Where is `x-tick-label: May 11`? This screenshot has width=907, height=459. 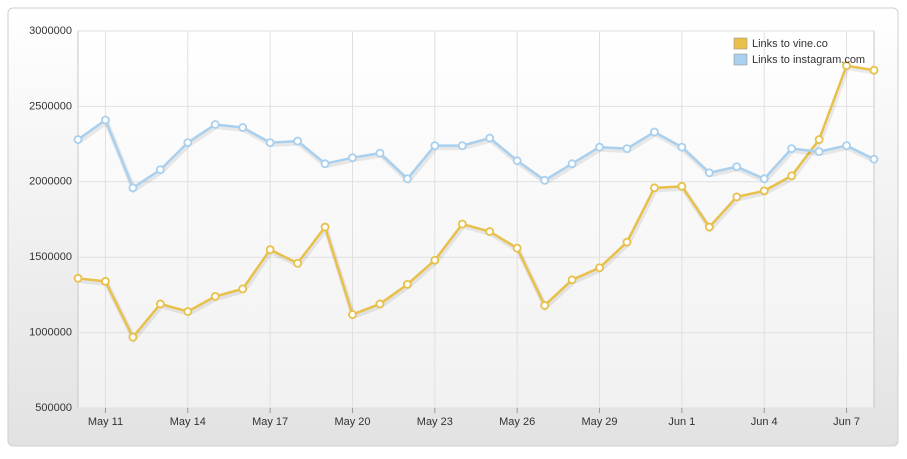
x-tick-label: May 11 is located at coordinates (105, 422).